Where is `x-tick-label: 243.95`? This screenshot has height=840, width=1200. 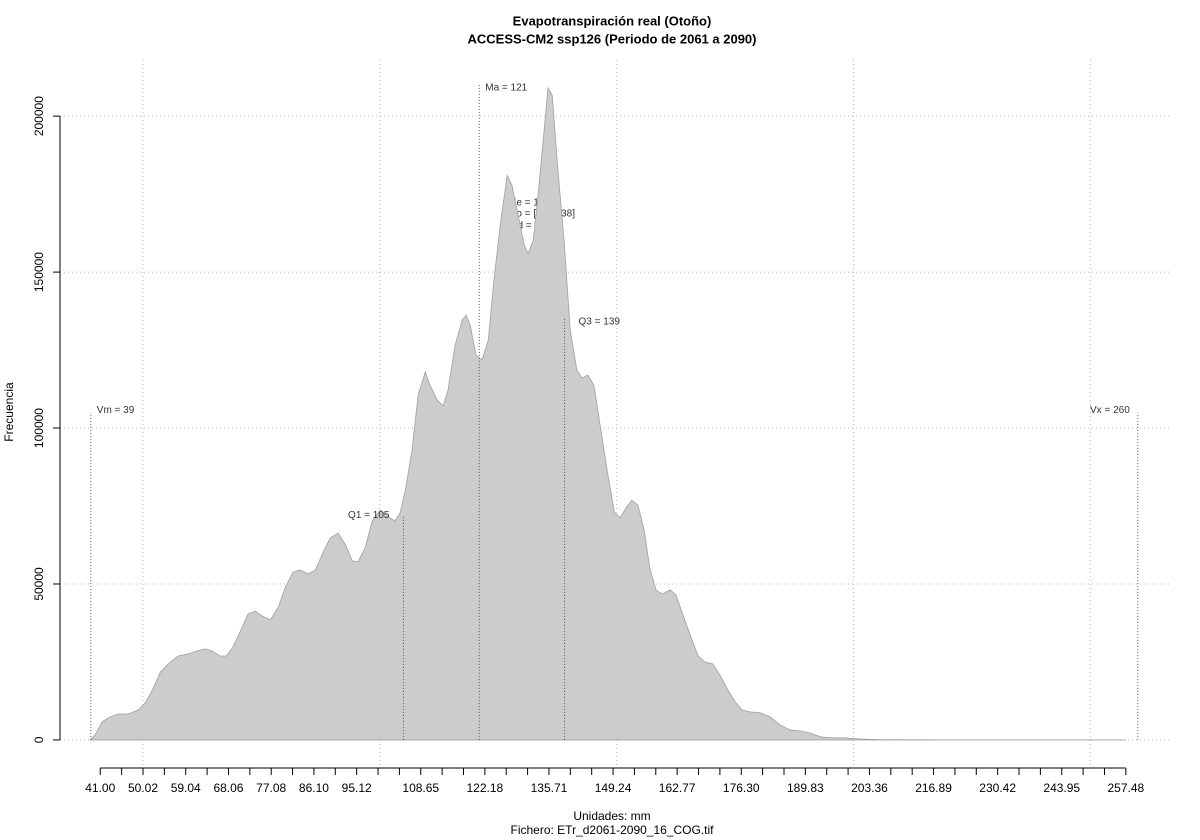 x-tick-label: 243.95 is located at coordinates (1061, 788).